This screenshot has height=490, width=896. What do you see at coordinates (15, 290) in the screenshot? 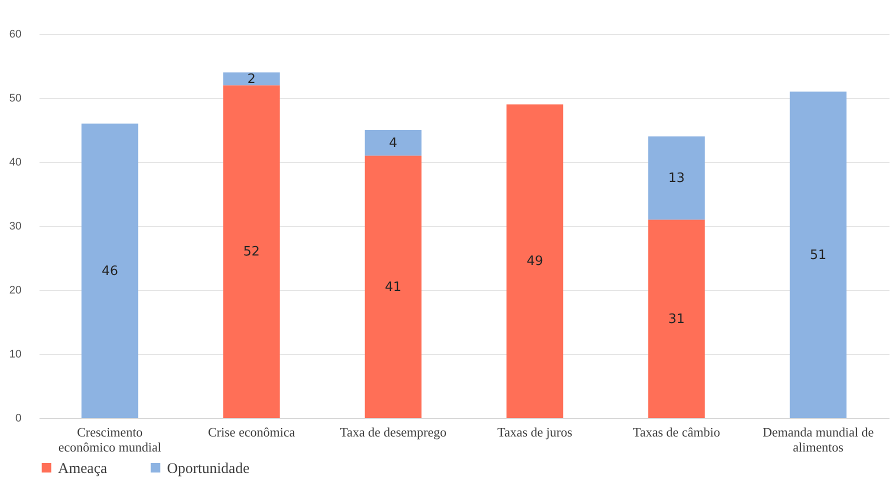
I see `y-tick-label: 20` at bounding box center [15, 290].